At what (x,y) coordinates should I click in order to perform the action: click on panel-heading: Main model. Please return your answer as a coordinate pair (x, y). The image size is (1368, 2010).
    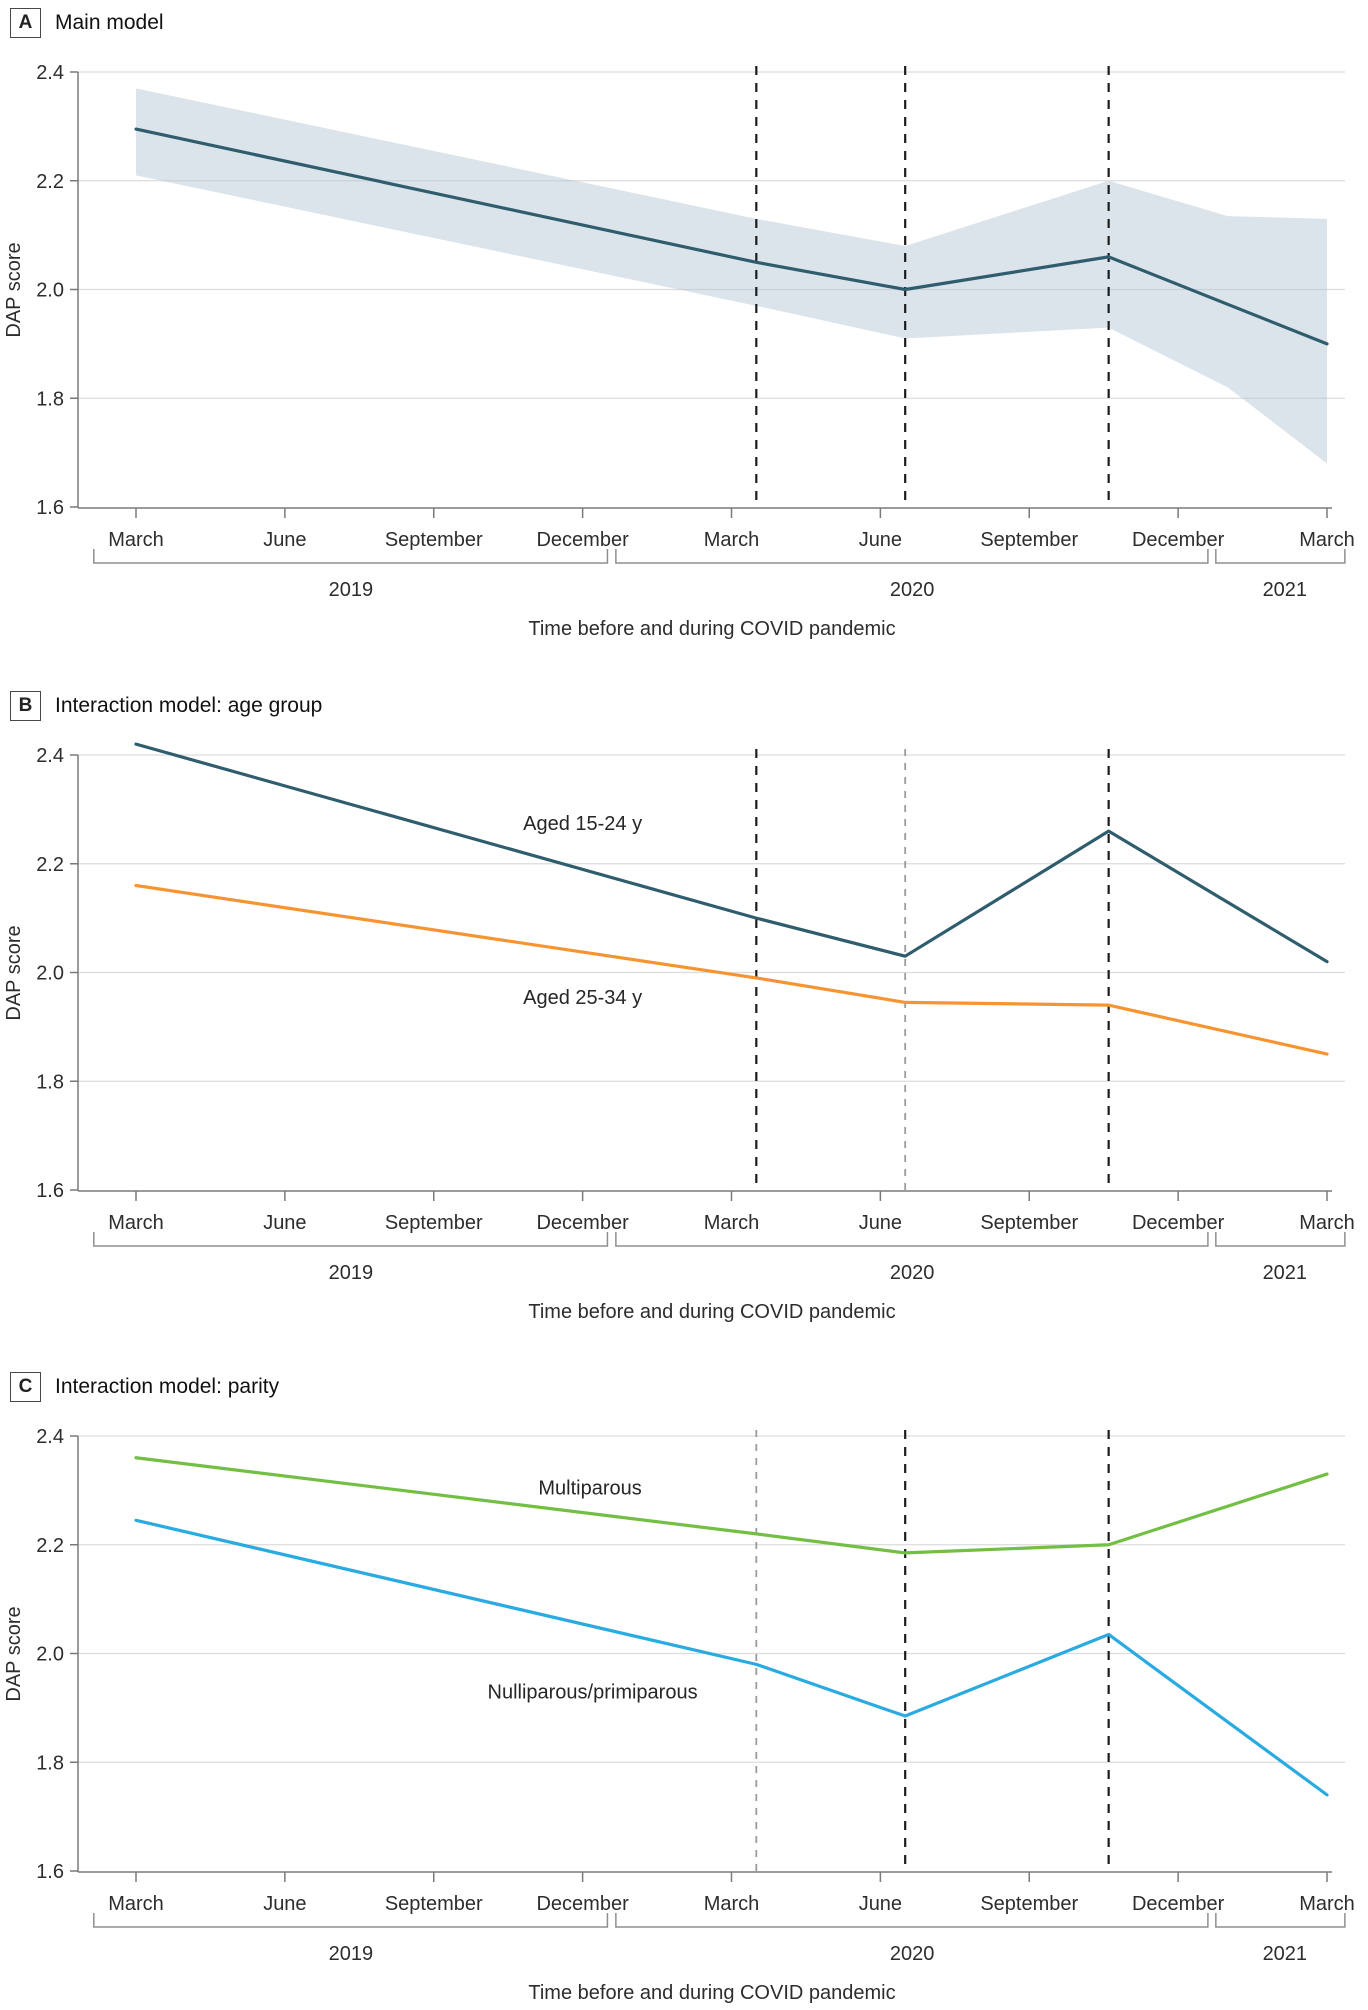
    Looking at the image, I should click on (109, 22).